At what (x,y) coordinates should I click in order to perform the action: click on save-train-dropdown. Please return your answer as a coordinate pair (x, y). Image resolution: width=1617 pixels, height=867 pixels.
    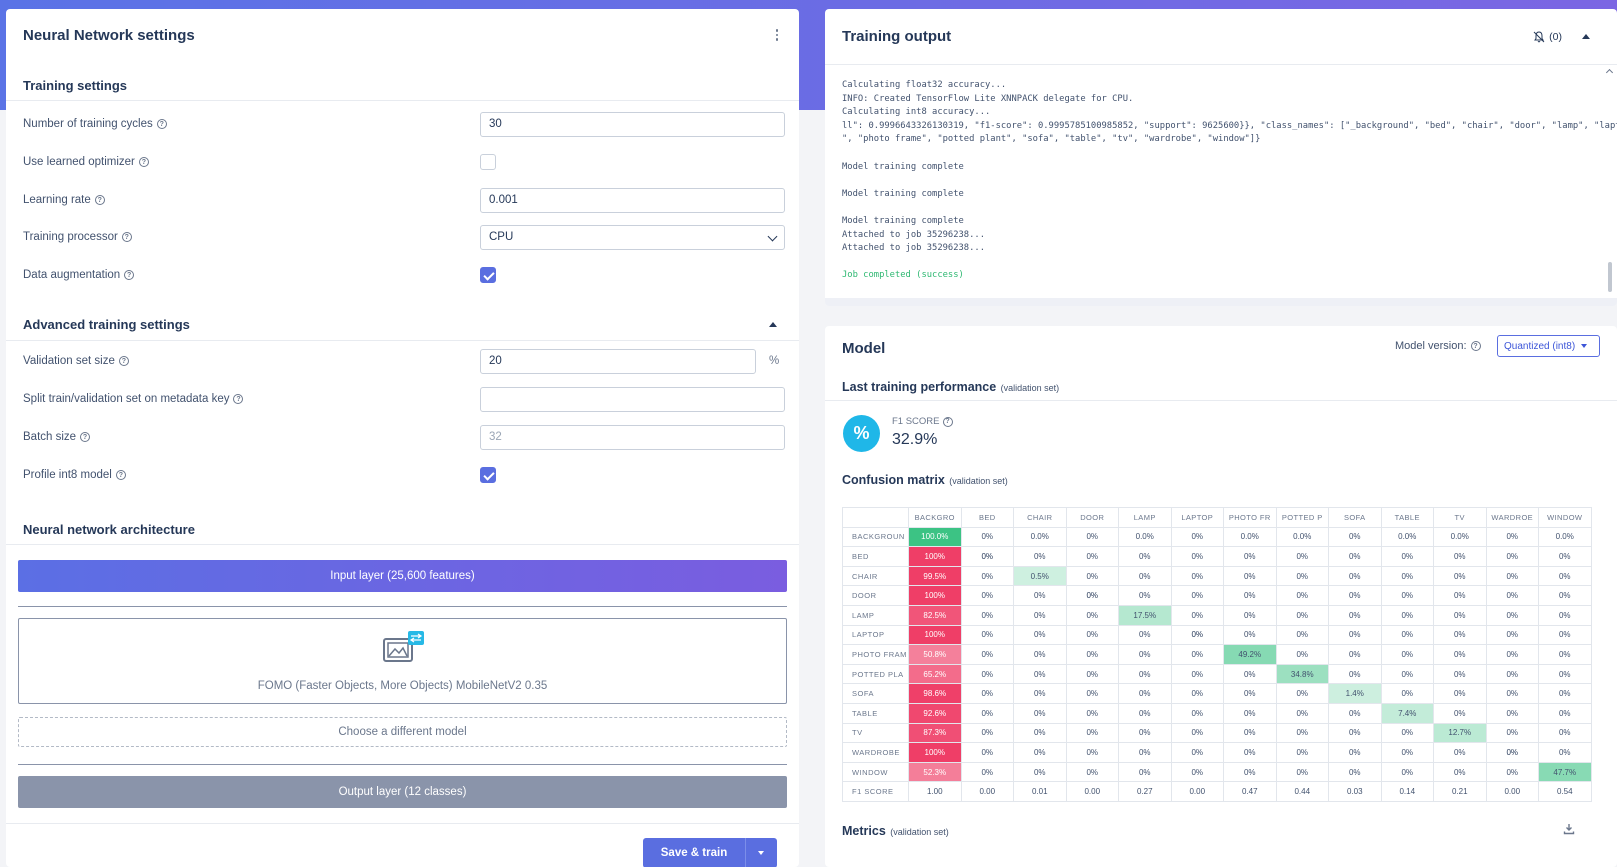
    Looking at the image, I should click on (761, 852).